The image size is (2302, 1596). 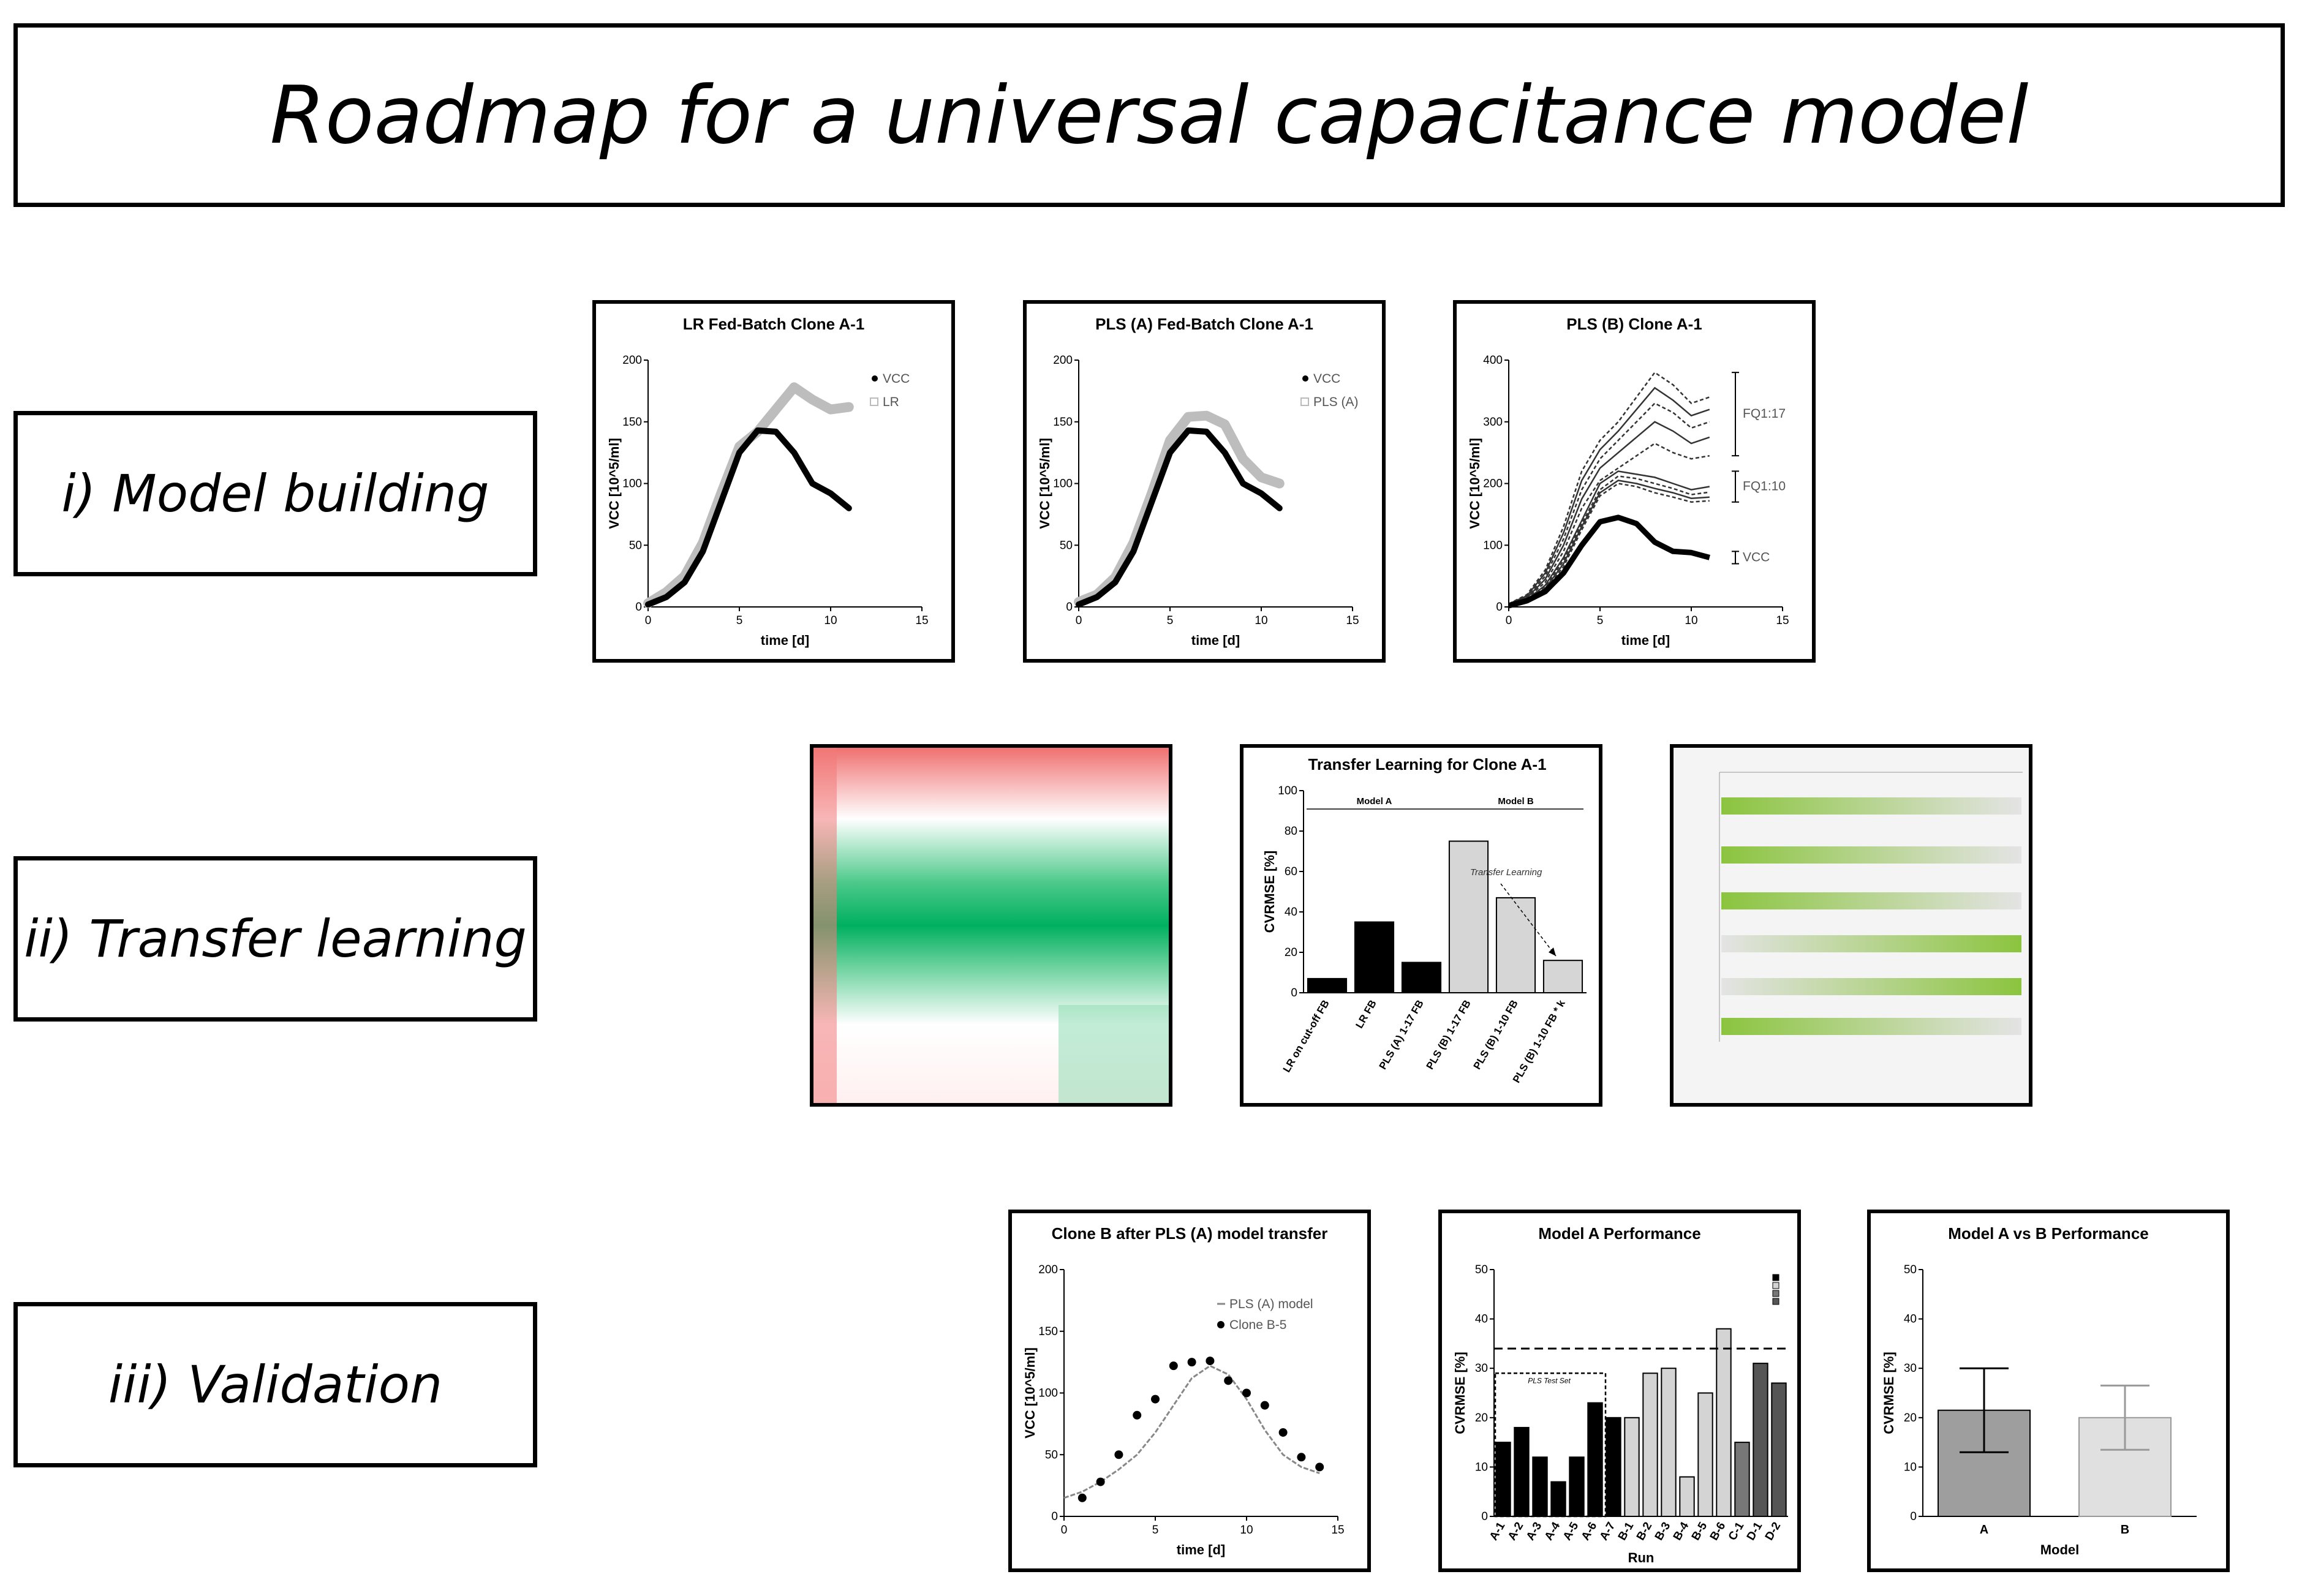 I want to click on group-label: Model B, so click(x=1515, y=802).